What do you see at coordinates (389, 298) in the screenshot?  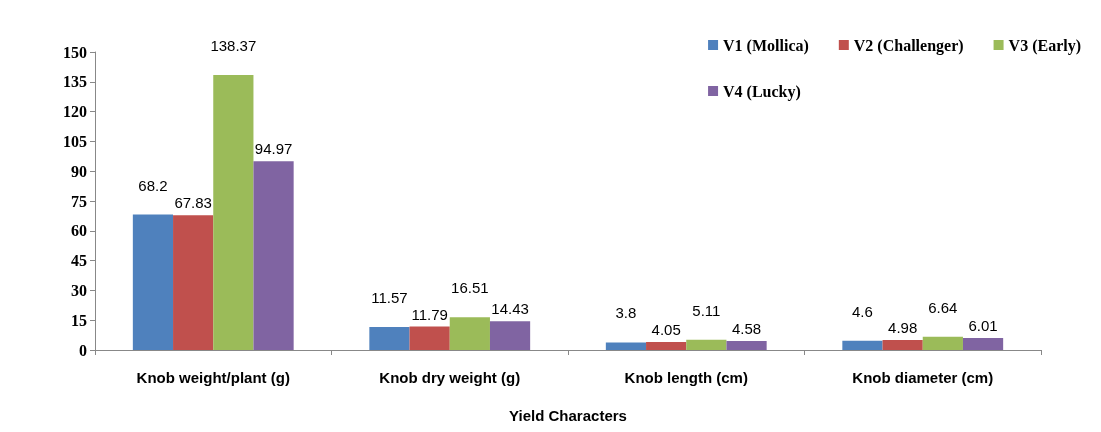 I see `data-label: 11.57` at bounding box center [389, 298].